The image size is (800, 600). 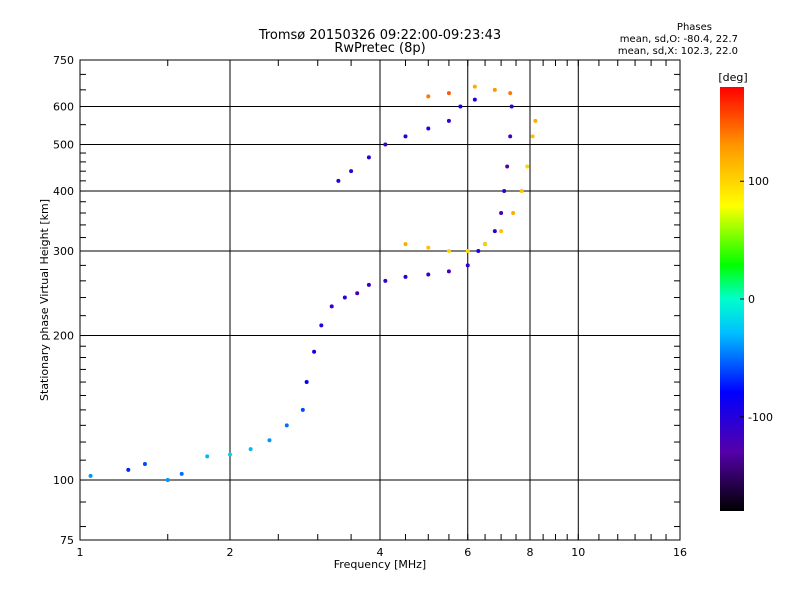 I want to click on x-tick-label: 1, so click(x=80, y=552).